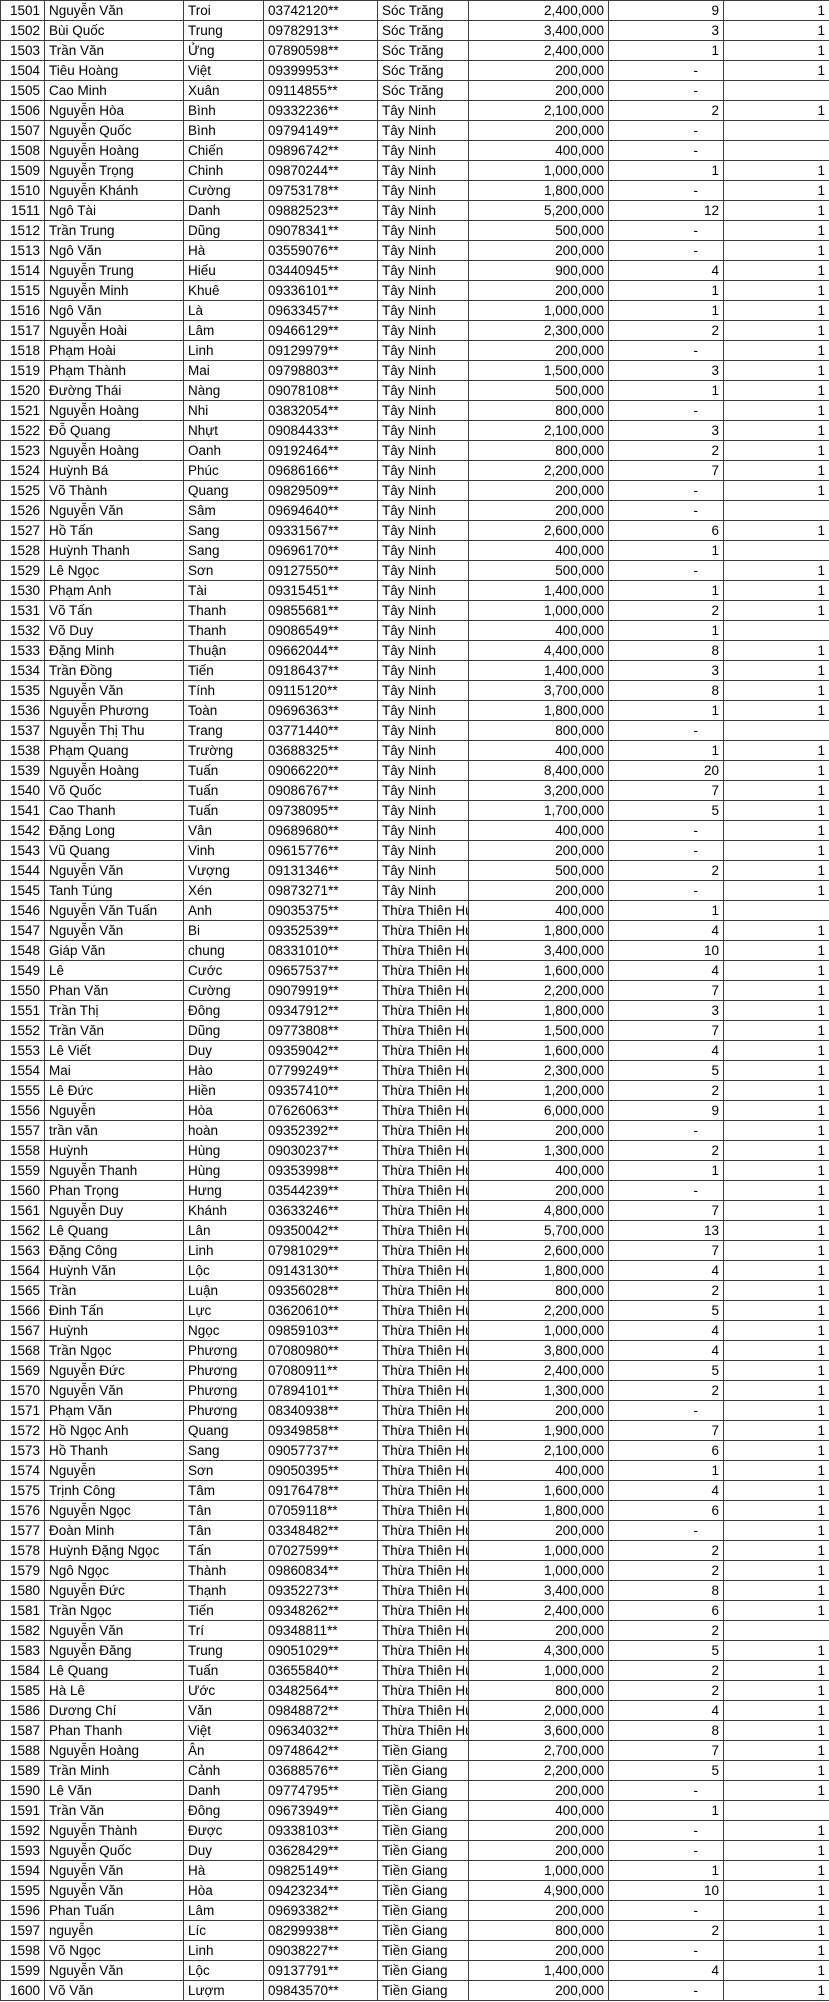 Image resolution: width=829 pixels, height=2002 pixels. I want to click on cell-last-name: Trần Ngọc, so click(114, 1610).